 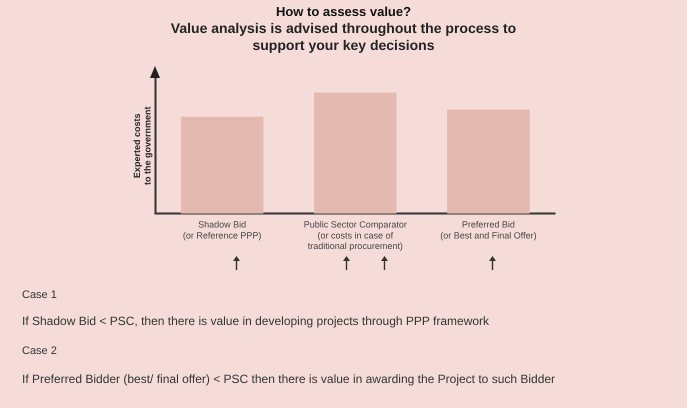 What do you see at coordinates (344, 37) in the screenshot?
I see `chart-subtitle: Value analysis is advised throughout the process to support your key decisions` at bounding box center [344, 37].